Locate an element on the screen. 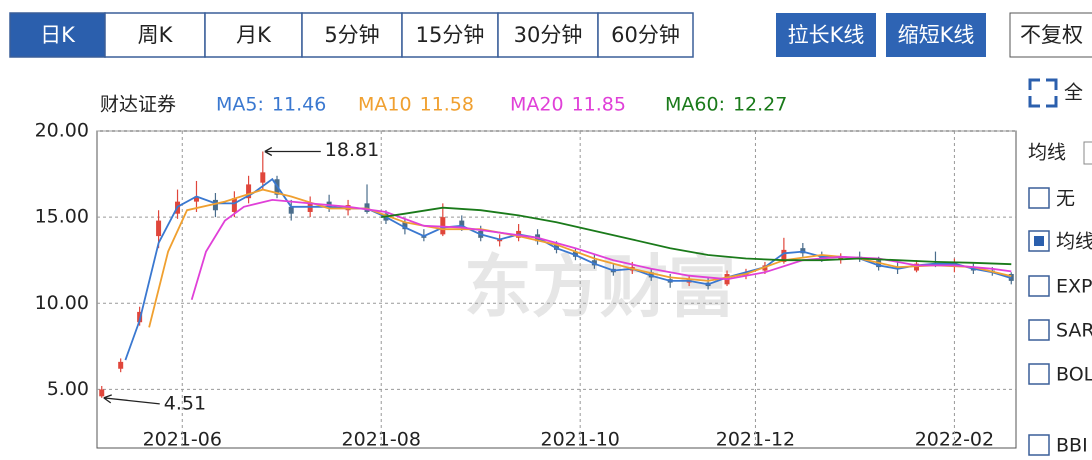  legend-value: 11.46 is located at coordinates (299, 105).